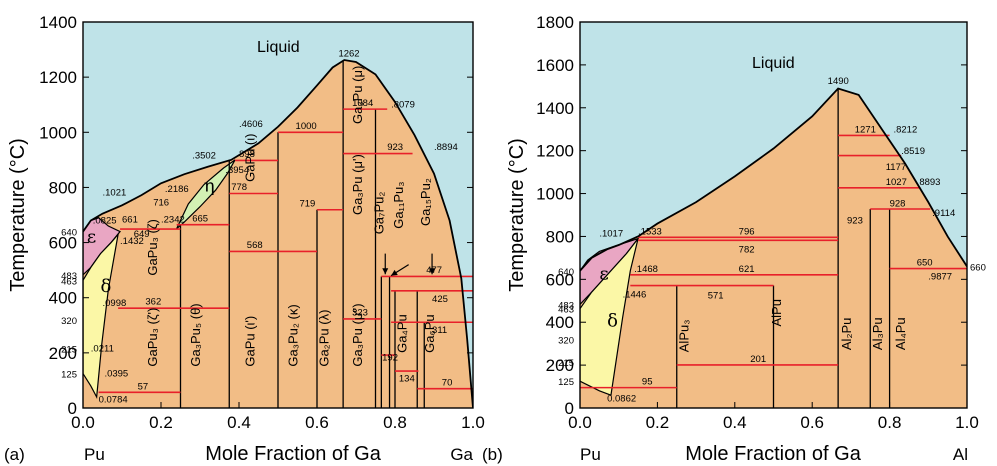 This screenshot has height=466, width=997. I want to click on data-annotation: 1271, so click(865, 129).